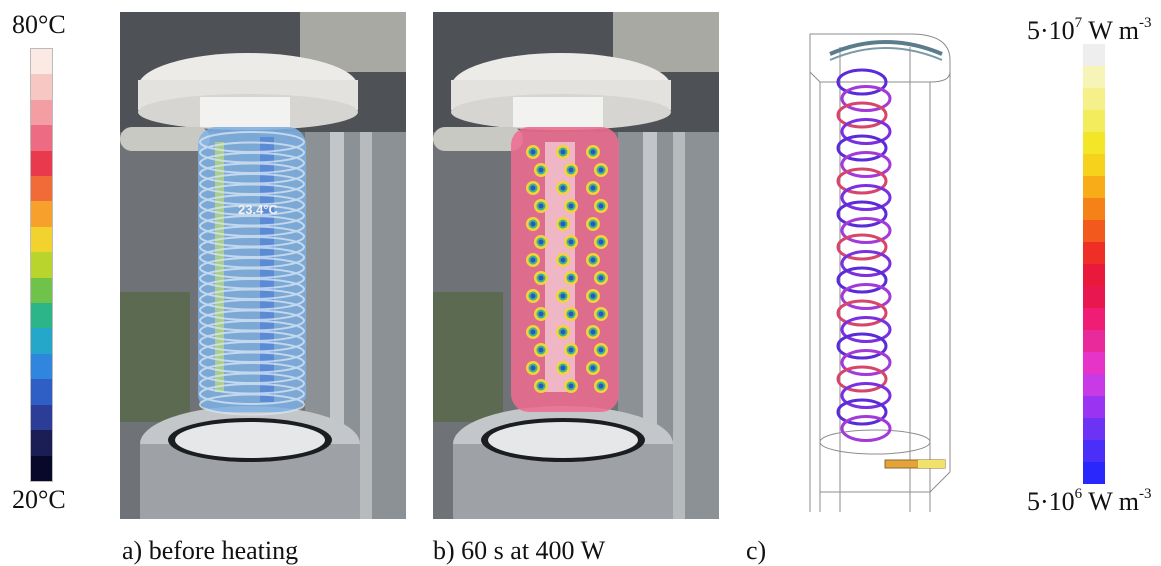 This screenshot has width=1161, height=566. Describe the element at coordinates (1078, 494) in the screenshot. I see `power-scale-min-exp: 6` at that location.